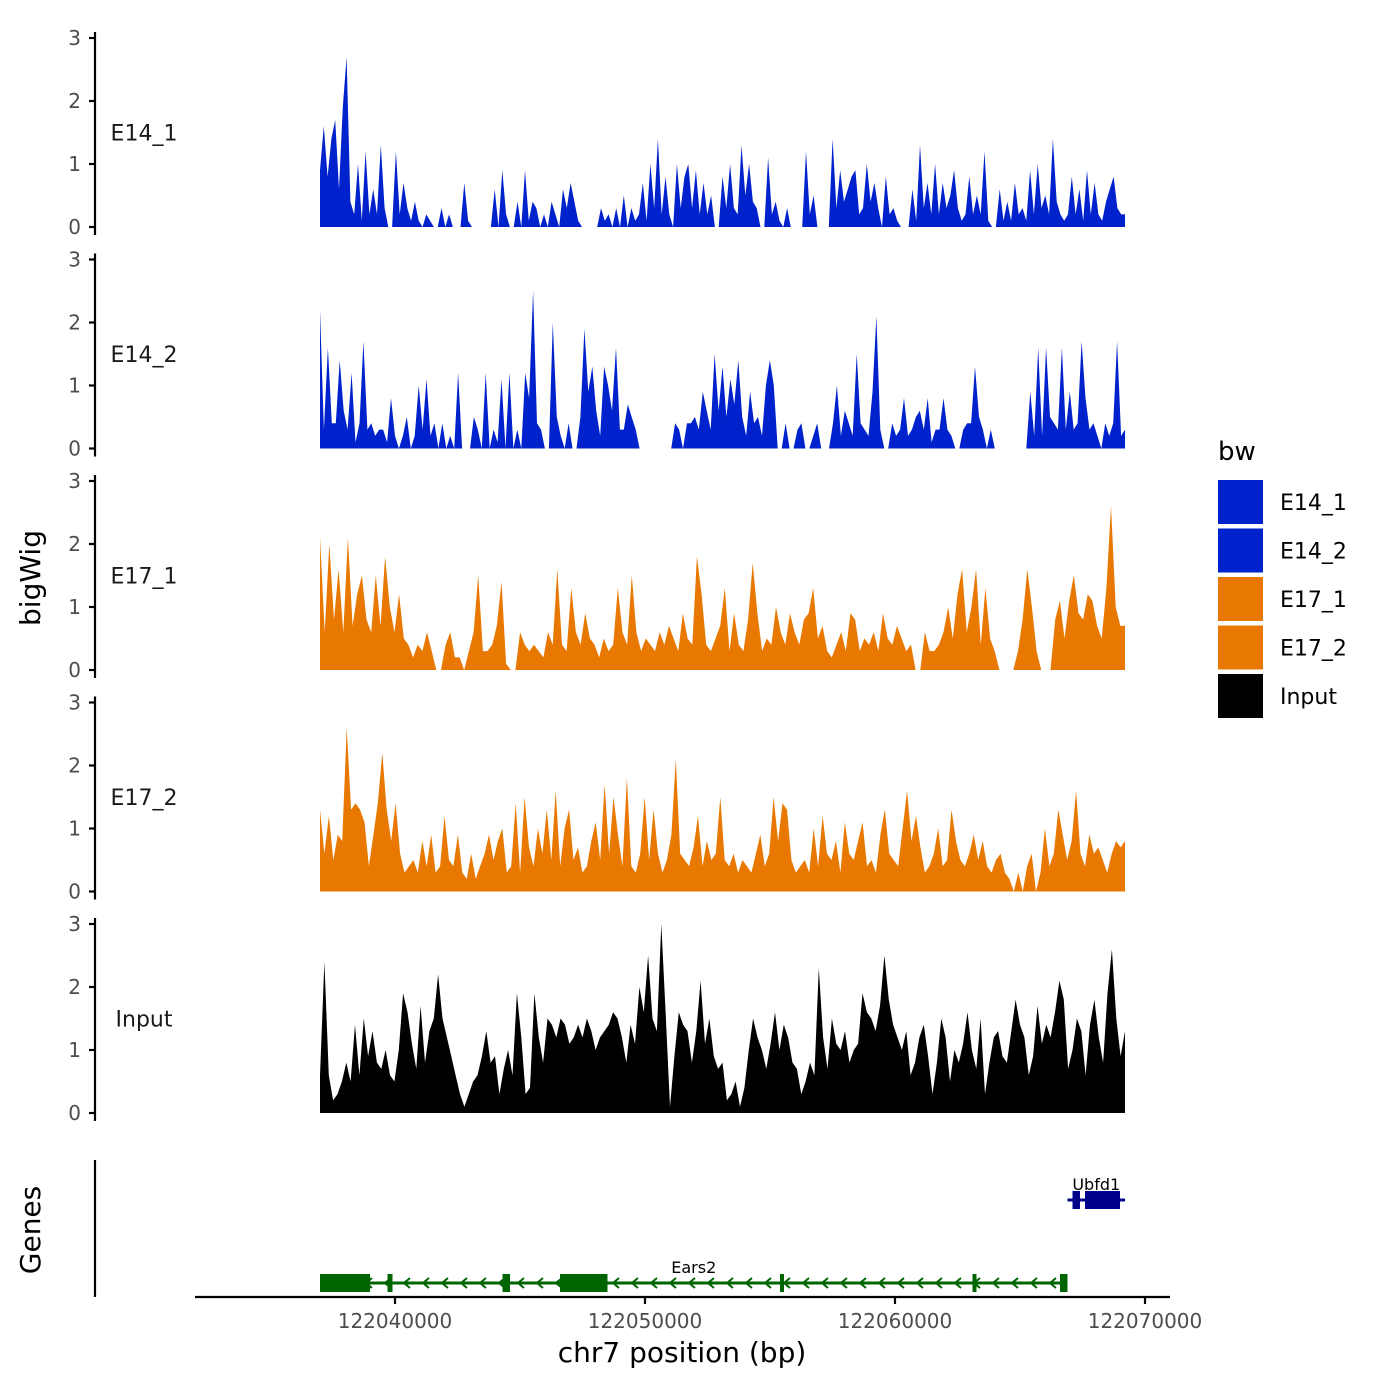  What do you see at coordinates (144, 577) in the screenshot?
I see `track-label: E17_1` at bounding box center [144, 577].